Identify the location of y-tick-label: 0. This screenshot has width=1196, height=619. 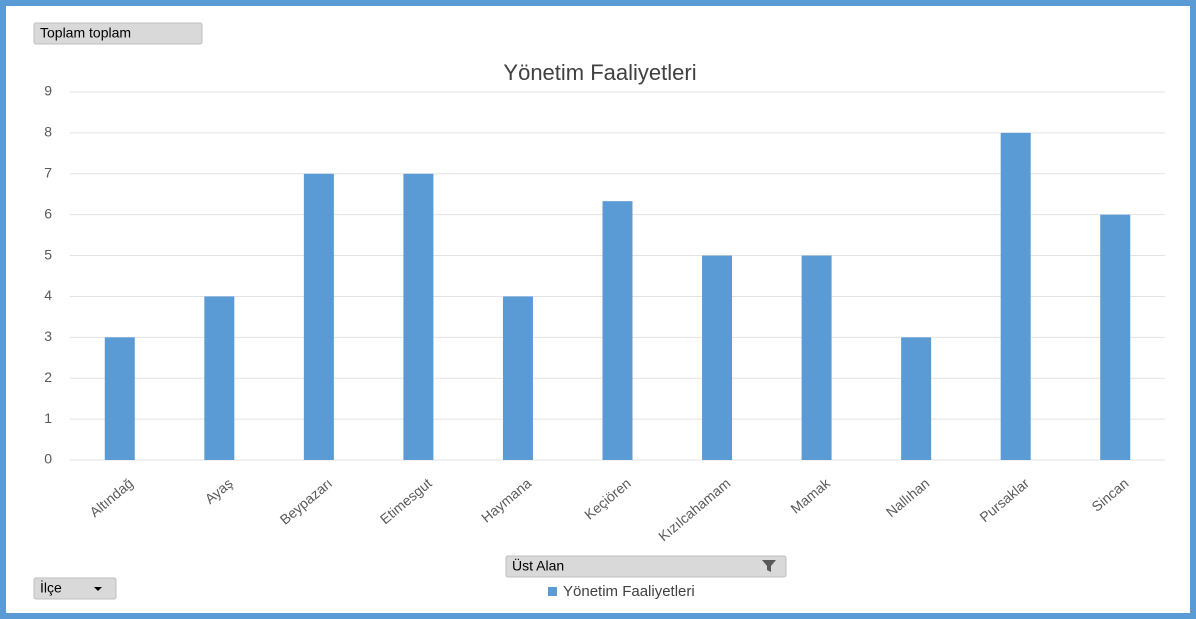
(48, 459).